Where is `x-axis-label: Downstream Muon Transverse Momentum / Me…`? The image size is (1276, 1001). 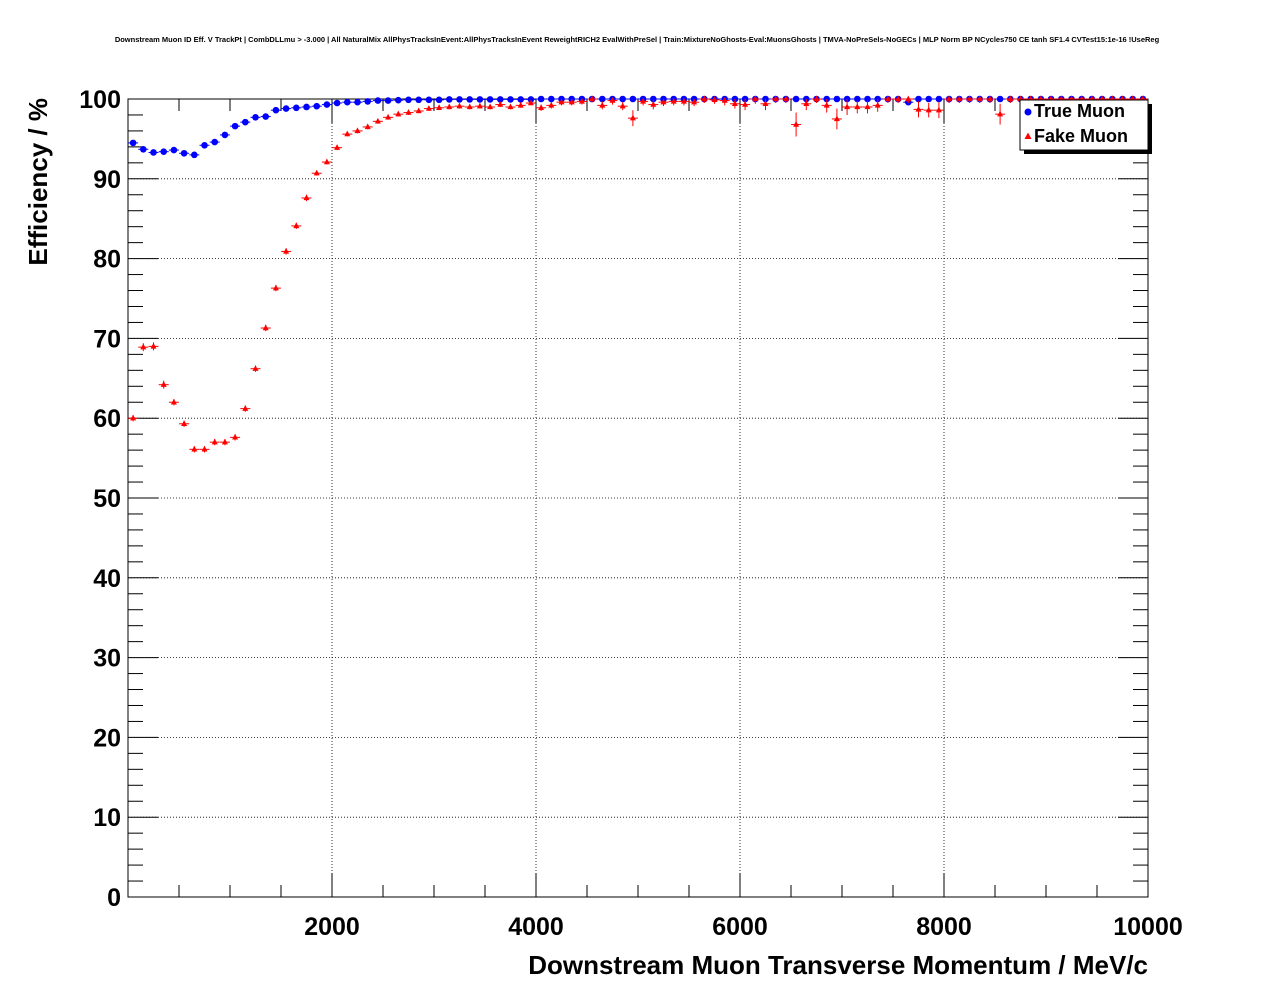 x-axis-label: Downstream Muon Transverse Momentum / Me… is located at coordinates (838, 965).